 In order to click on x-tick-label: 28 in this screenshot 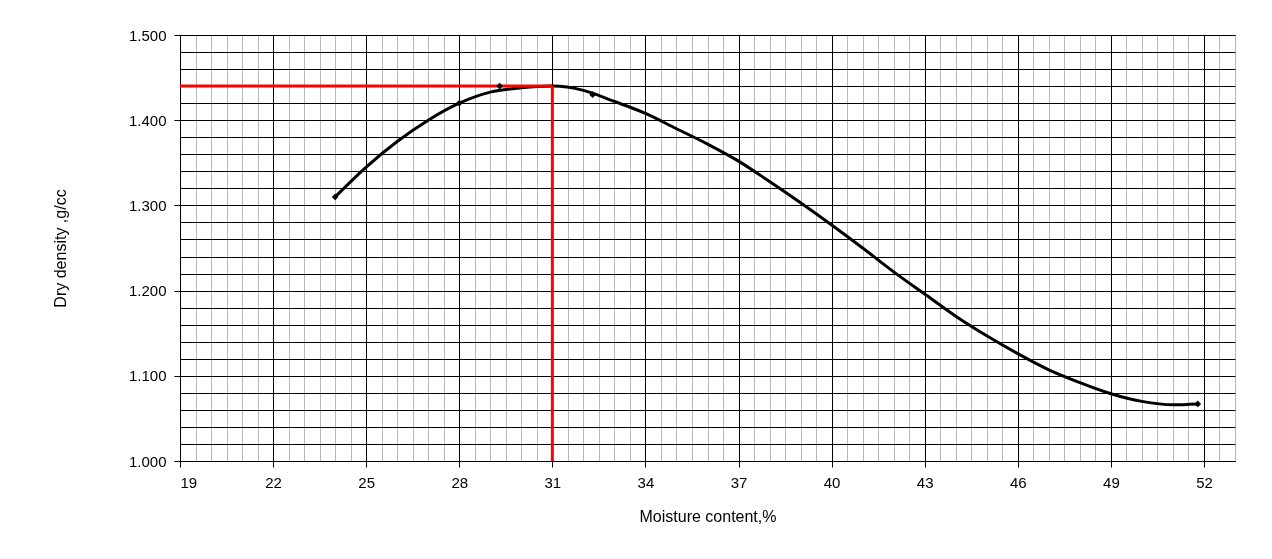, I will do `click(460, 482)`.